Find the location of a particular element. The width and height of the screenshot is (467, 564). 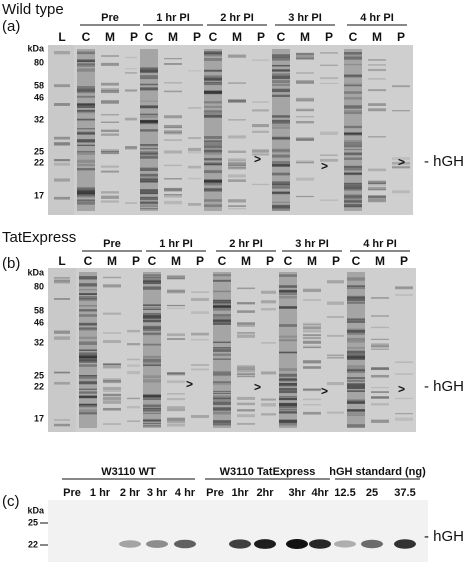

blot-bg is located at coordinates (238, 531).